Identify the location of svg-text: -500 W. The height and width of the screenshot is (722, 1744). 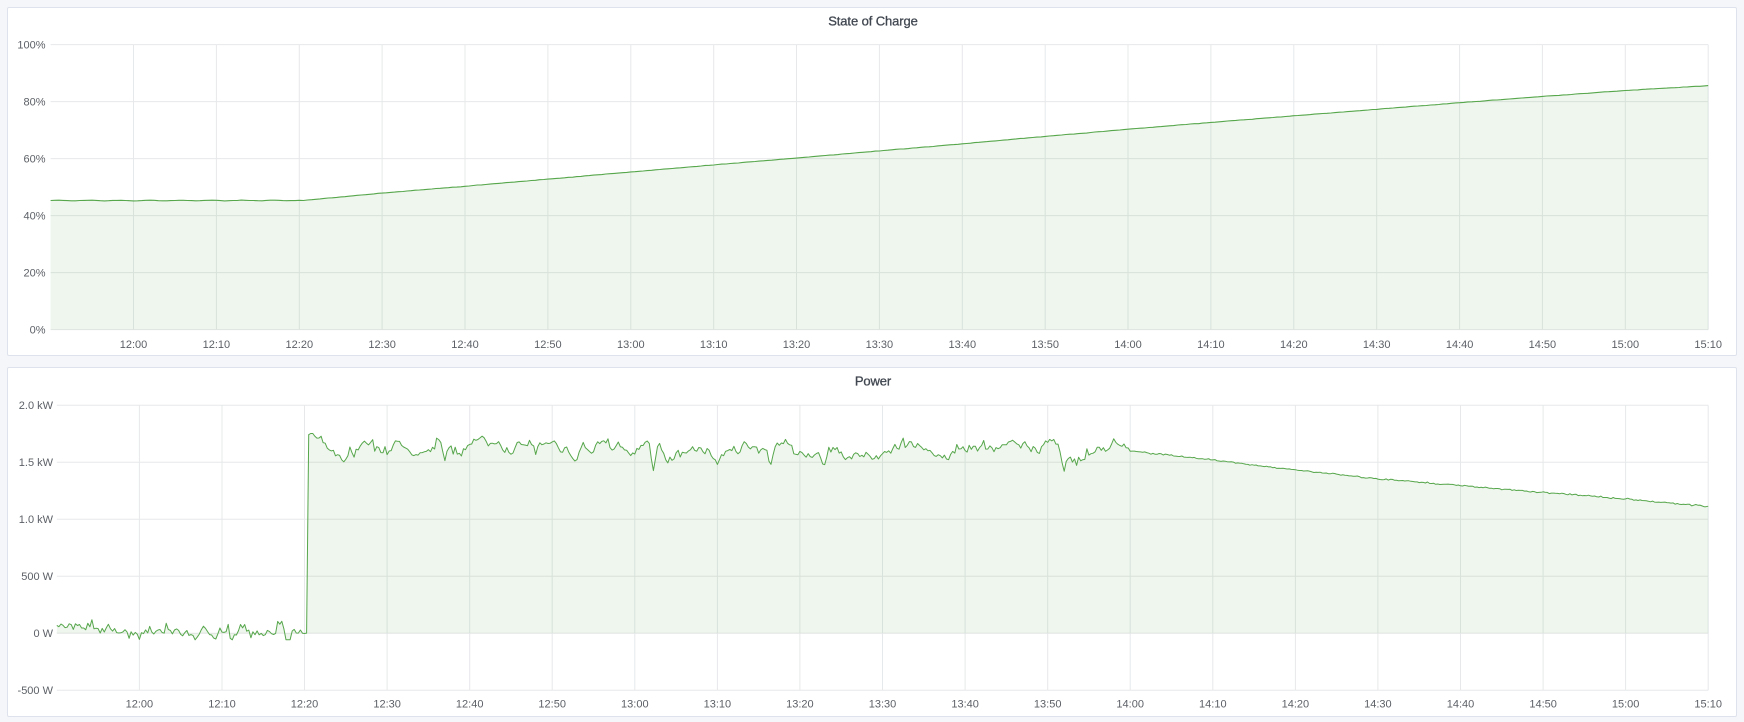
(36, 691).